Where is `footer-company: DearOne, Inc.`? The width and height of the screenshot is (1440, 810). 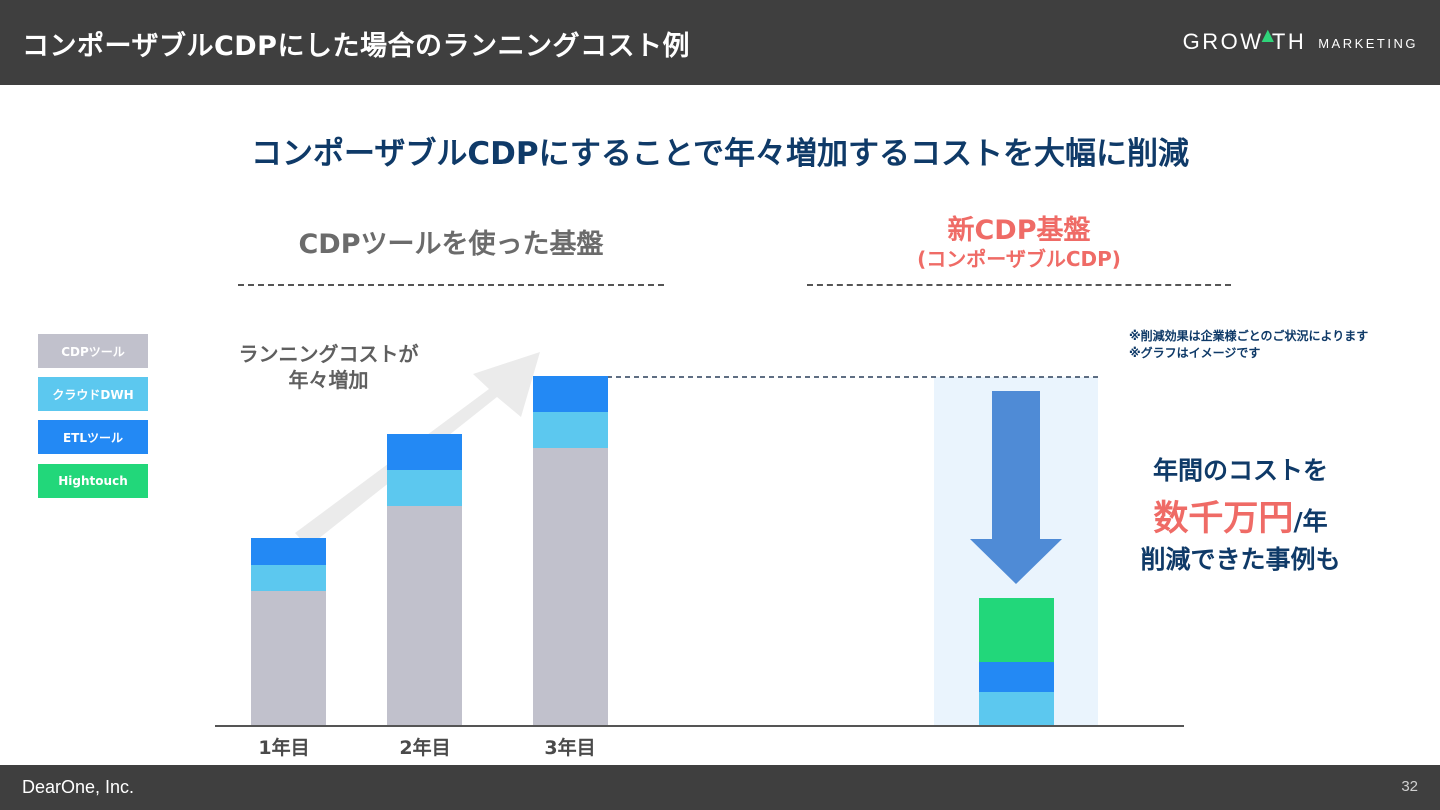
footer-company: DearOne, Inc. is located at coordinates (78, 787).